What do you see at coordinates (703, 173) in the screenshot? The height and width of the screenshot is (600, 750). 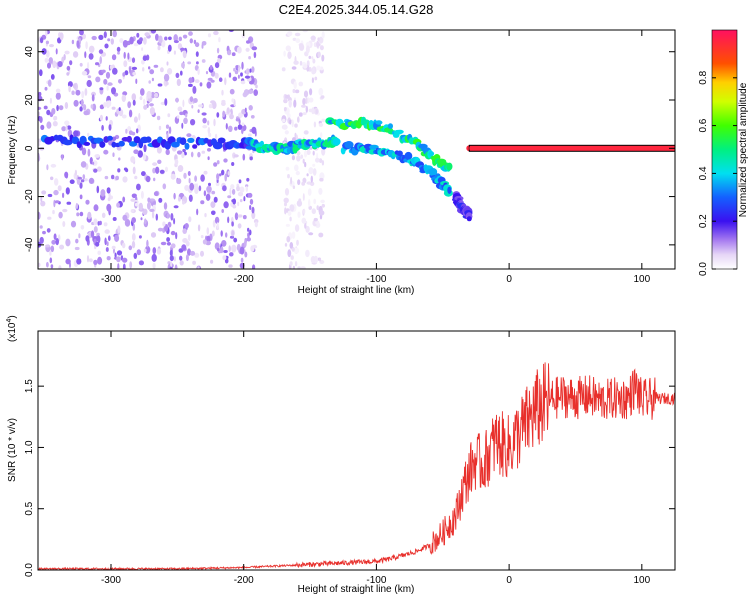 I see `colorbar-tick-label: 0.4` at bounding box center [703, 173].